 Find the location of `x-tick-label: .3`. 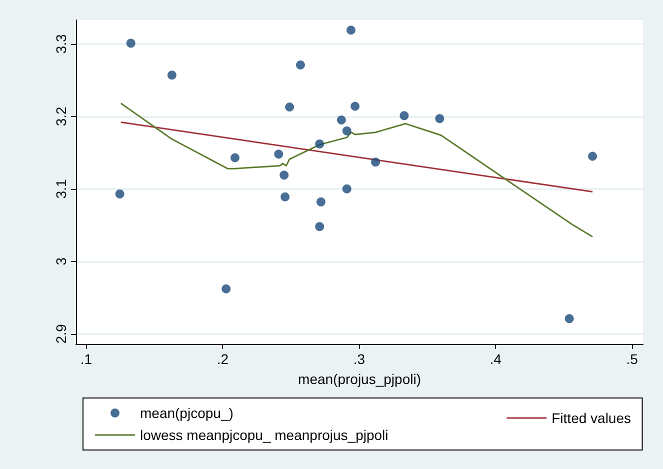

x-tick-label: .3 is located at coordinates (359, 359).